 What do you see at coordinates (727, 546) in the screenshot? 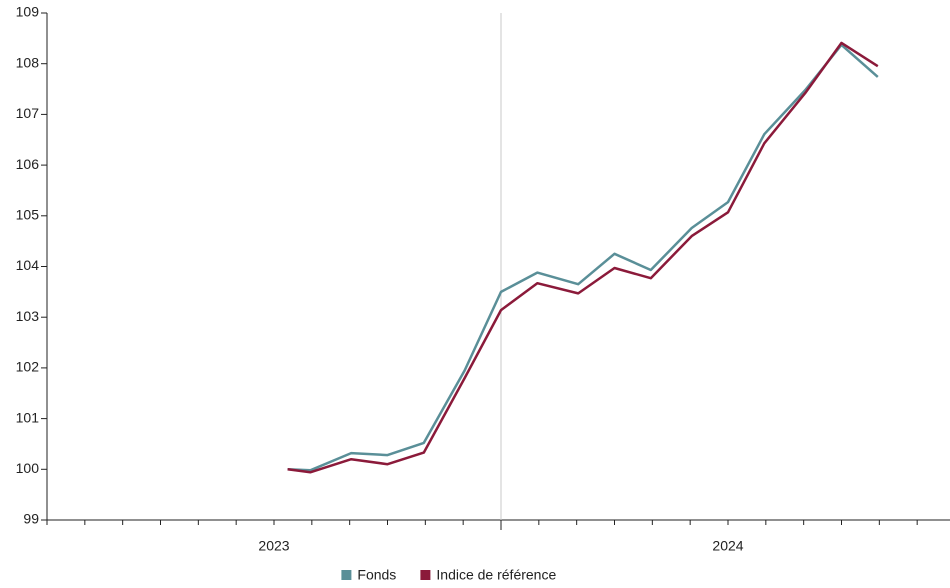
I see `x-tick-label: 2024` at bounding box center [727, 546].